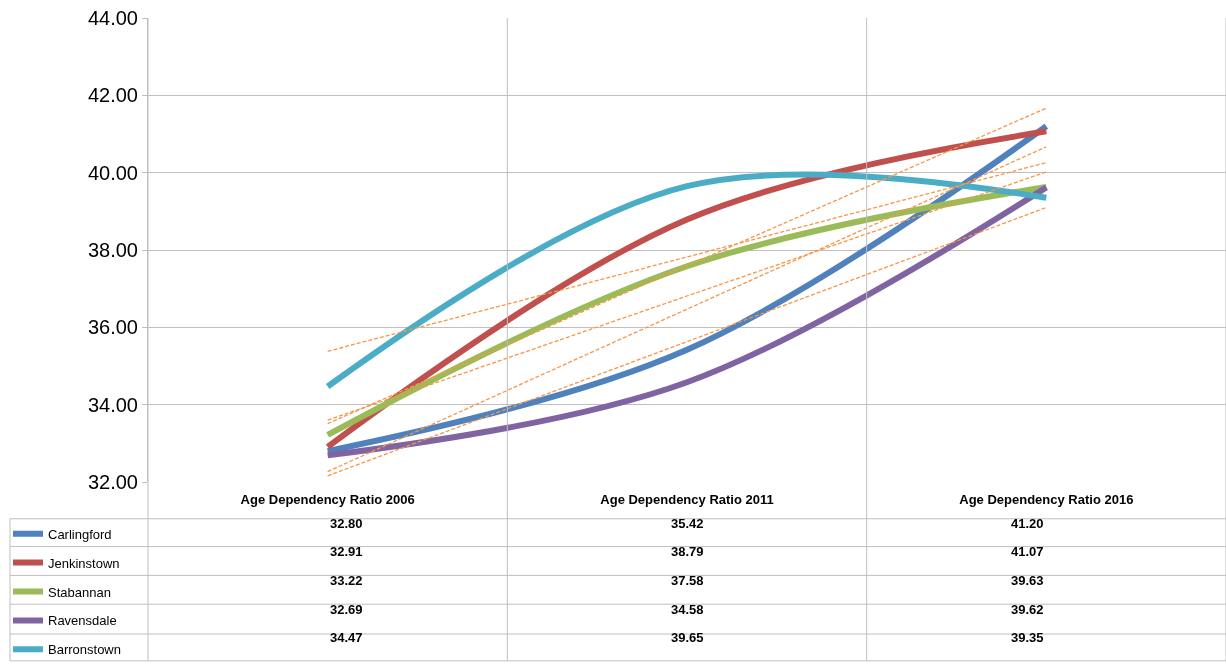  I want to click on x-tick-label: Age Dependency Ratio 2016, so click(1046, 499).